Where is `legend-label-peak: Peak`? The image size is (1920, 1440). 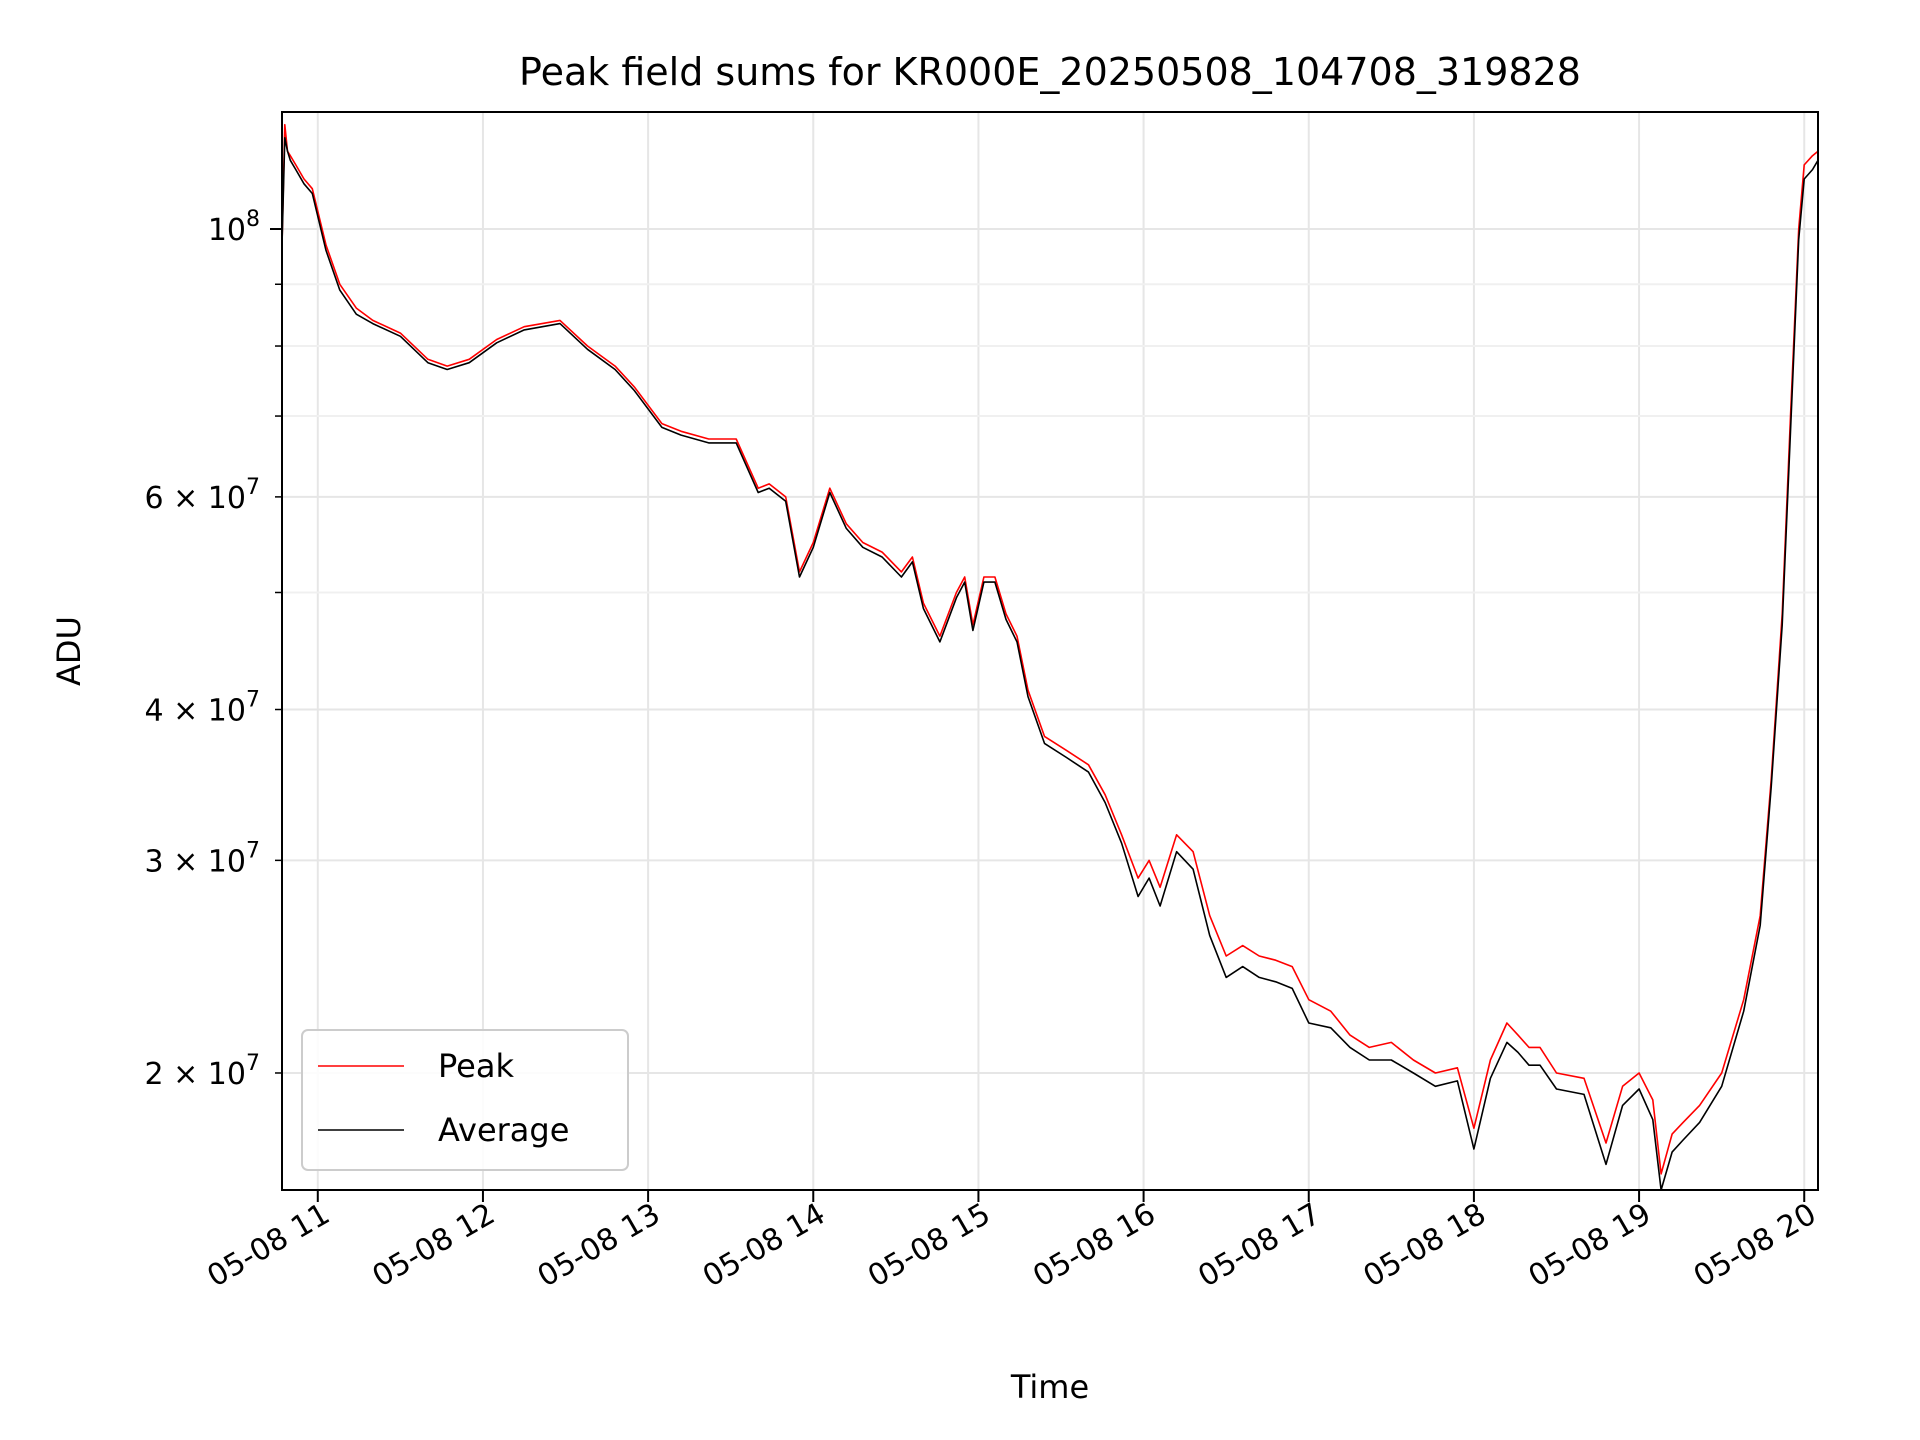
legend-label-peak: Peak is located at coordinates (476, 1066).